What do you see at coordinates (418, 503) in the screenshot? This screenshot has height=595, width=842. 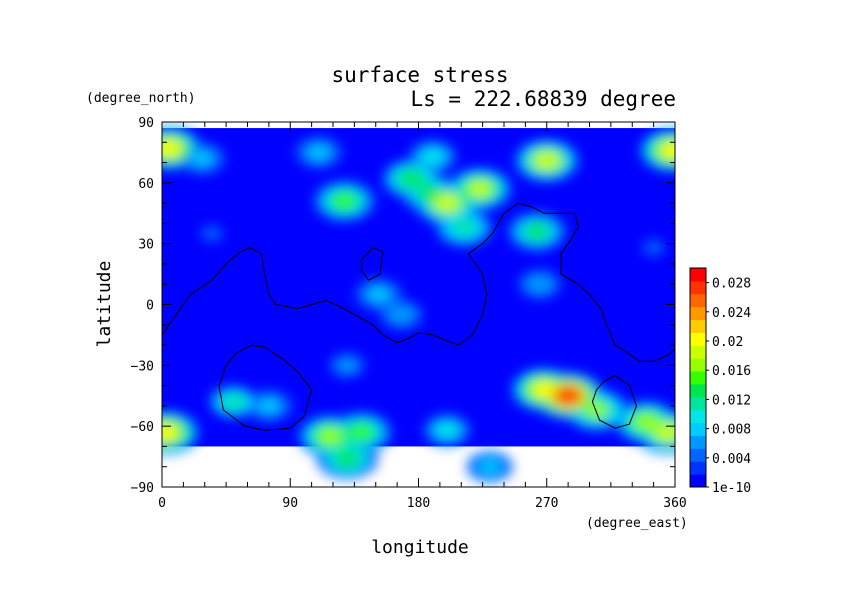 I see `x-tick-label: 180` at bounding box center [418, 503].